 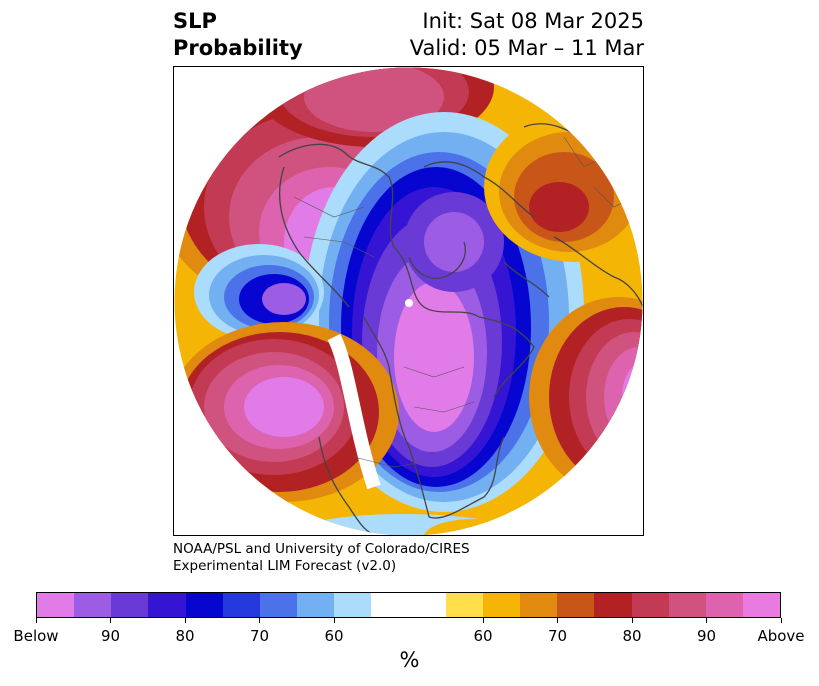 What do you see at coordinates (526, 48) in the screenshot?
I see `valid-range: Valid: 05 Mar – 11 Mar` at bounding box center [526, 48].